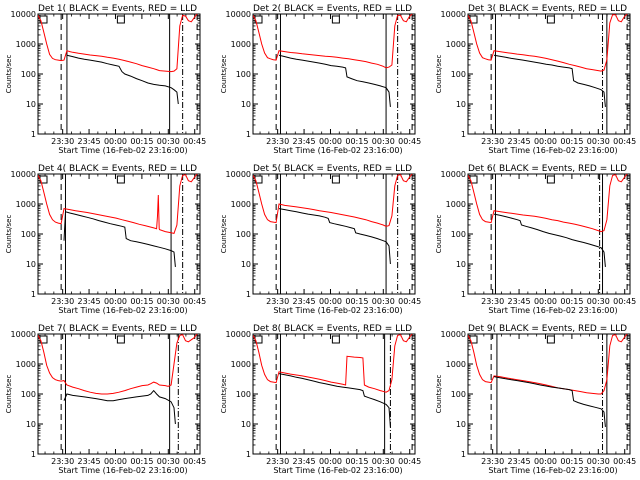  I want to click on panel-title: Det 1( BLACK = Events, RED = LLD, so click(117, 9).